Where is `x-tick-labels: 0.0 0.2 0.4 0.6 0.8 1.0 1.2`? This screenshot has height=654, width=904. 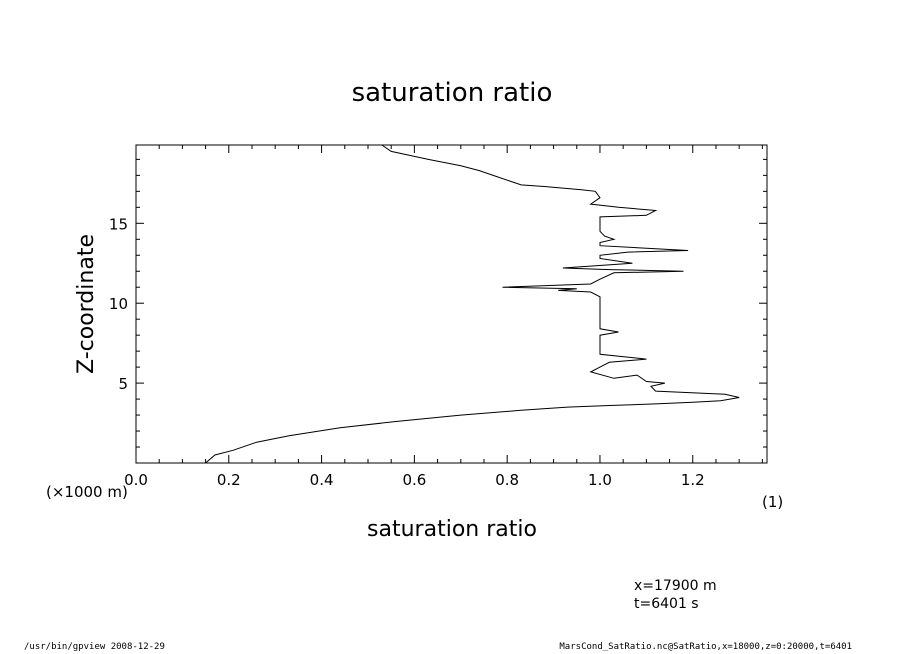 x-tick-labels: 0.0 0.2 0.4 0.6 0.8 1.0 1.2 is located at coordinates (414, 480).